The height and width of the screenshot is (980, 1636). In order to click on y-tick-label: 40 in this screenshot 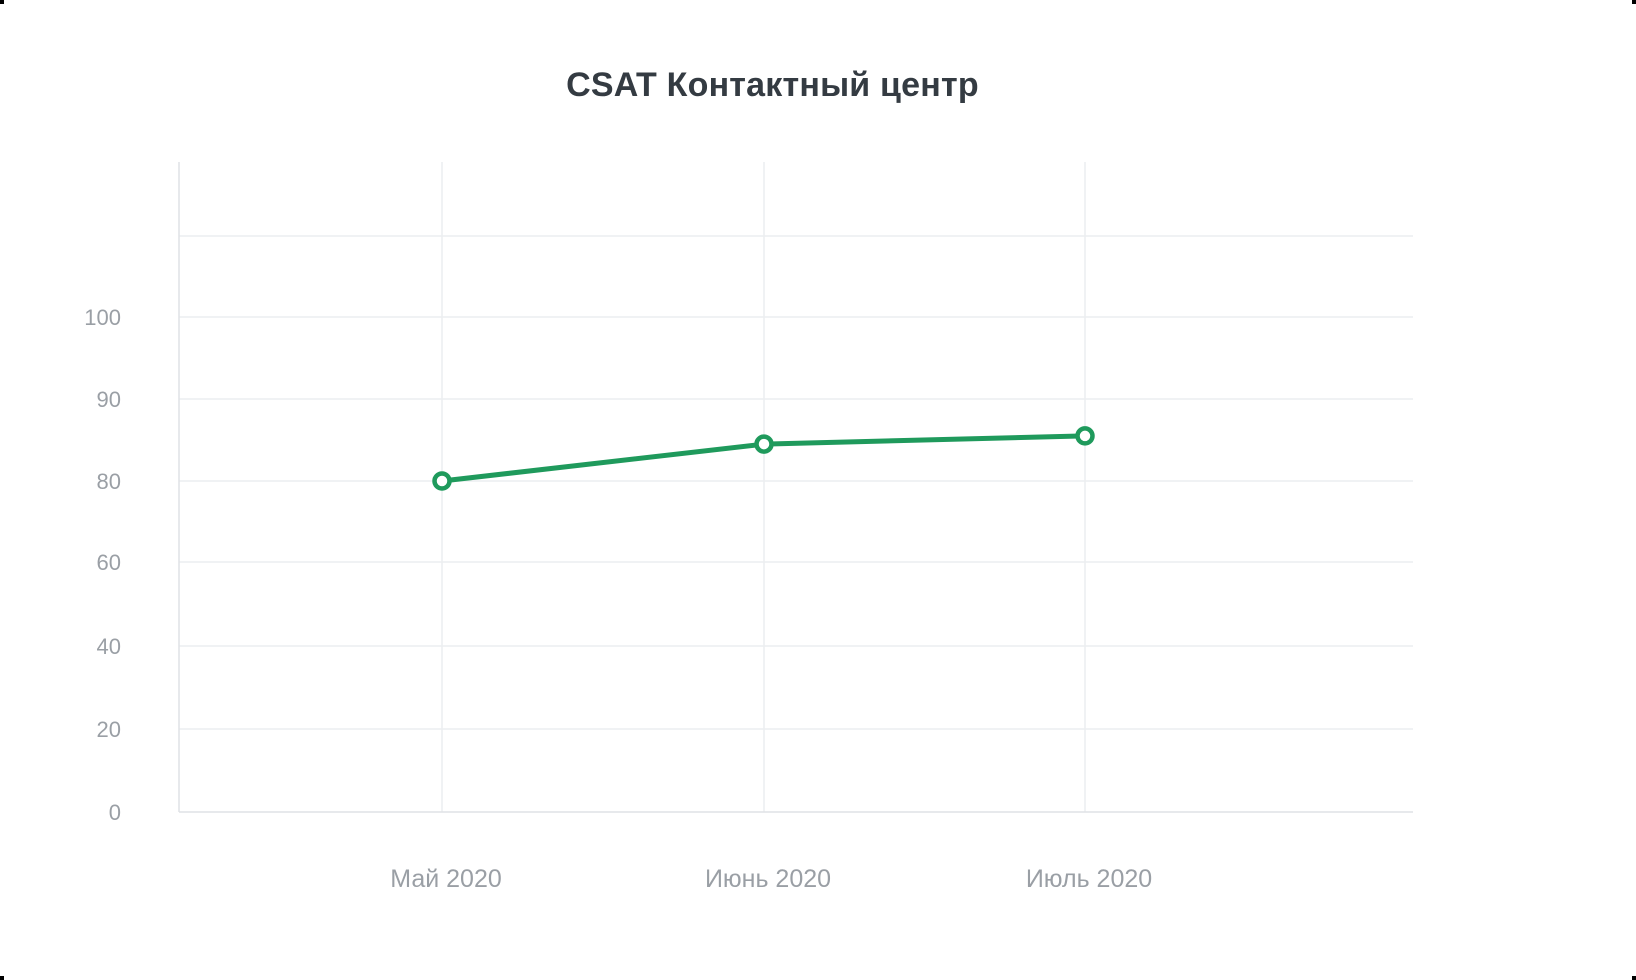, I will do `click(109, 646)`.